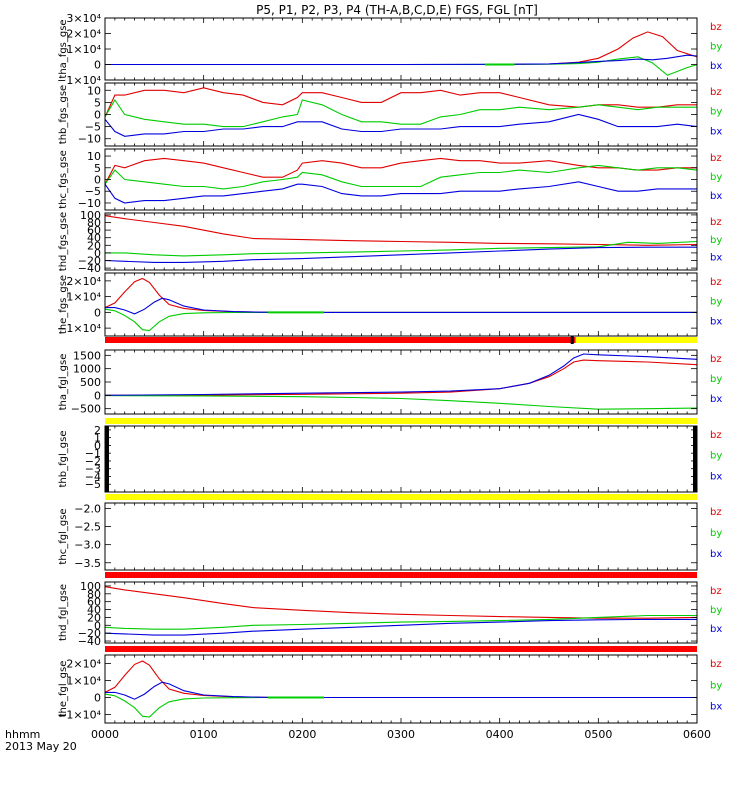 The height and width of the screenshot is (800, 750). What do you see at coordinates (87, 369) in the screenshot?
I see `y-tick-label: 1000` at bounding box center [87, 369].